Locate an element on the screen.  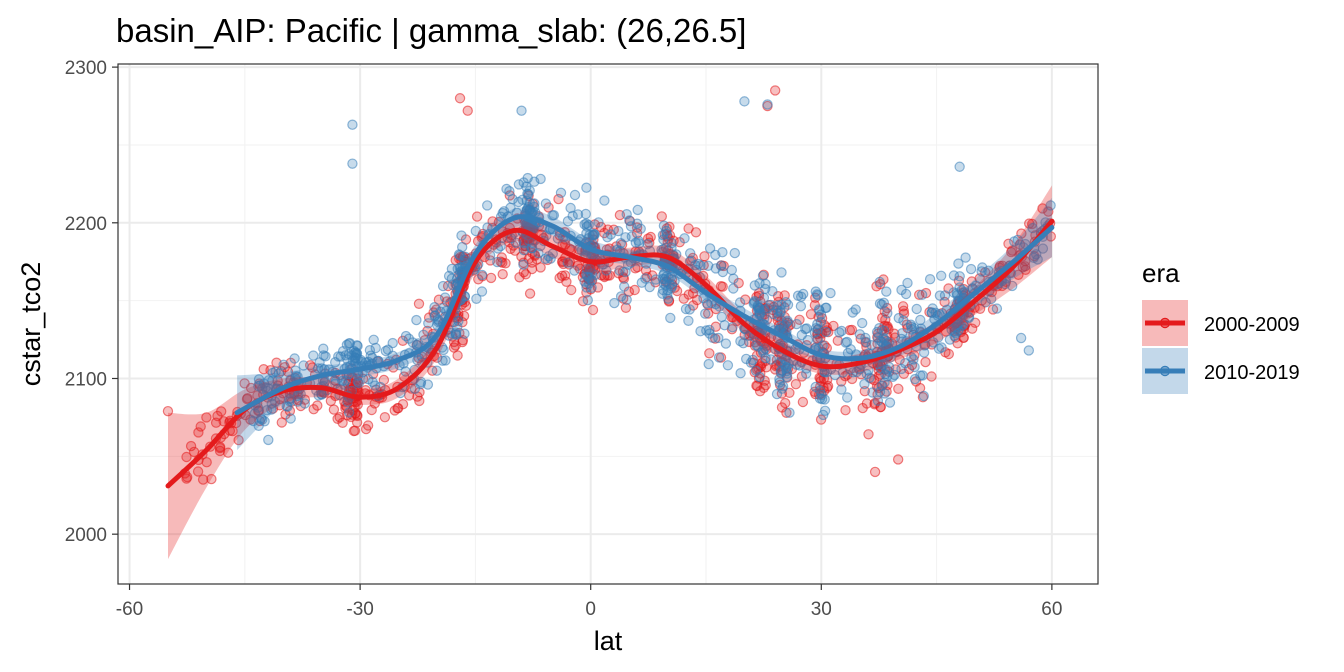
x-tick-label: 30 is located at coordinates (821, 609).